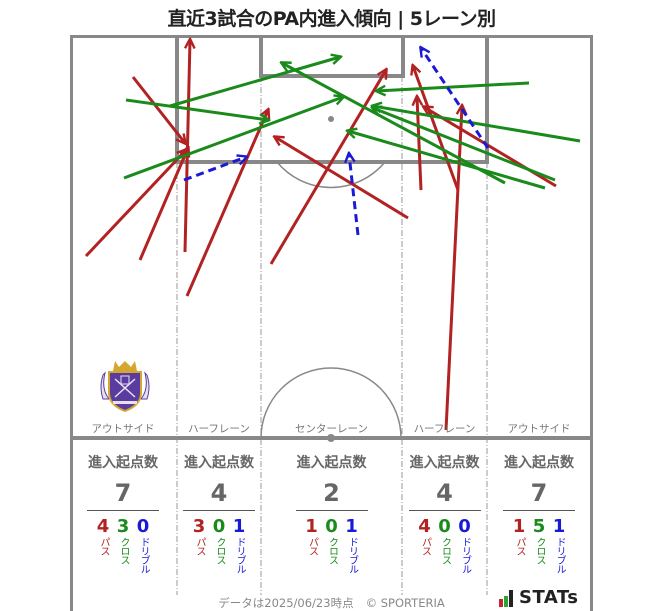  I want to click on logo-text: STATs, so click(549, 597).